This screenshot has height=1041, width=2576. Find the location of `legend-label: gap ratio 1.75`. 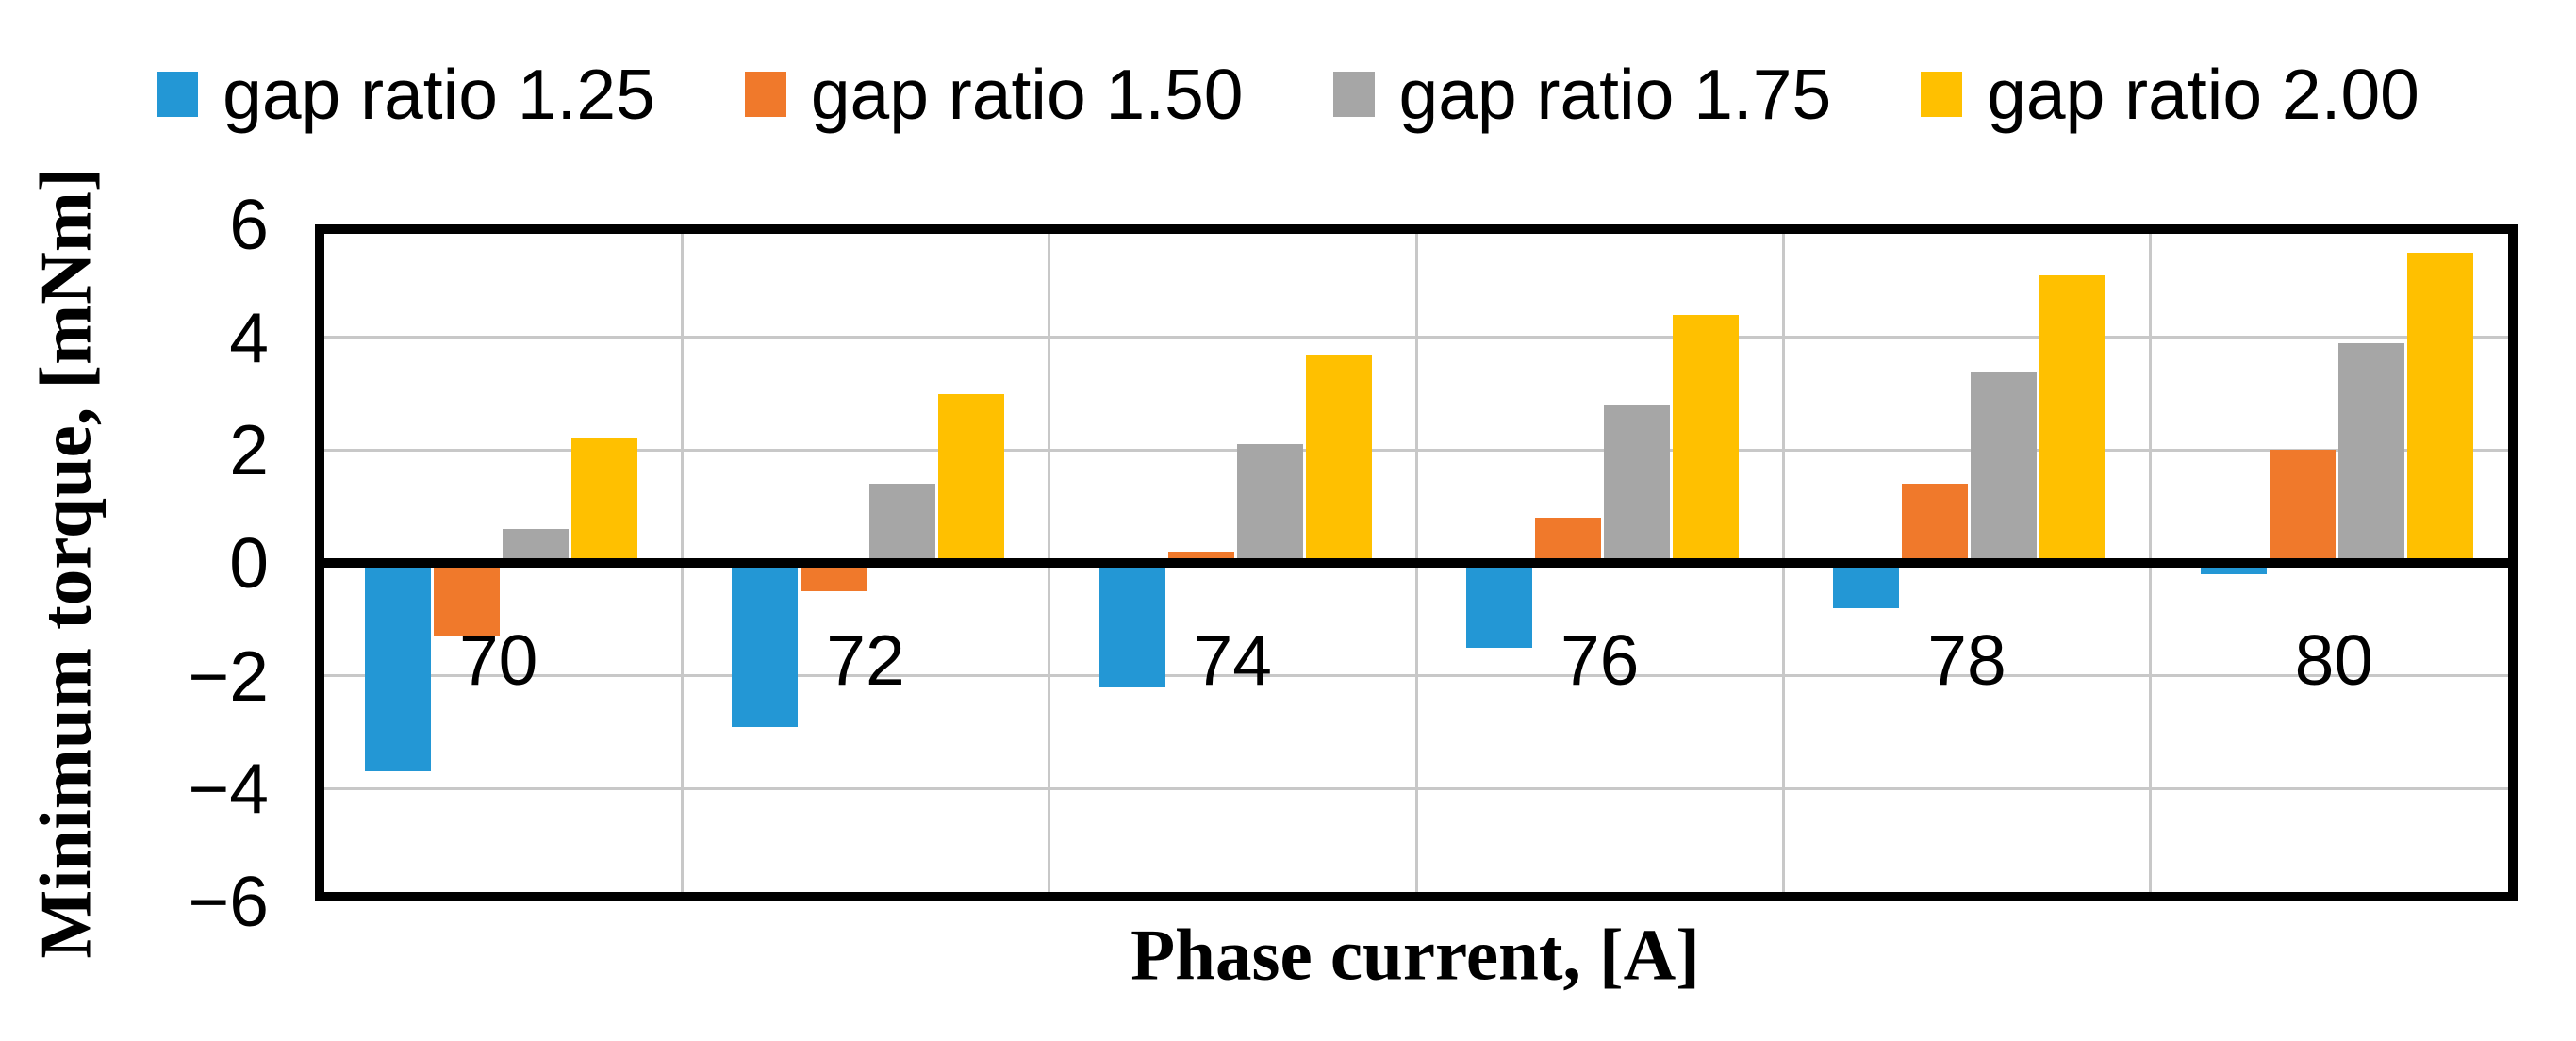

legend-label: gap ratio 1.75 is located at coordinates (1615, 94).